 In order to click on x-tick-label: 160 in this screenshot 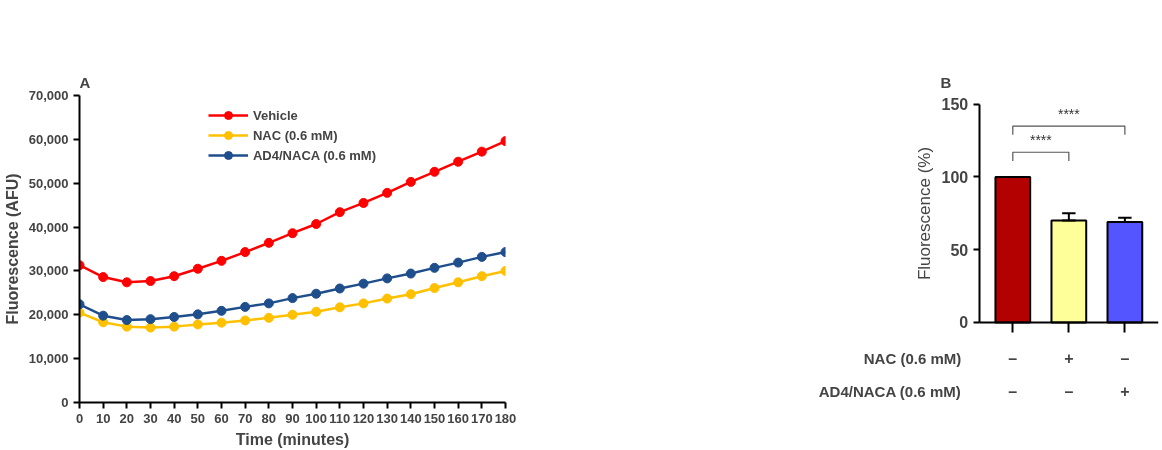, I will do `click(458, 418)`.